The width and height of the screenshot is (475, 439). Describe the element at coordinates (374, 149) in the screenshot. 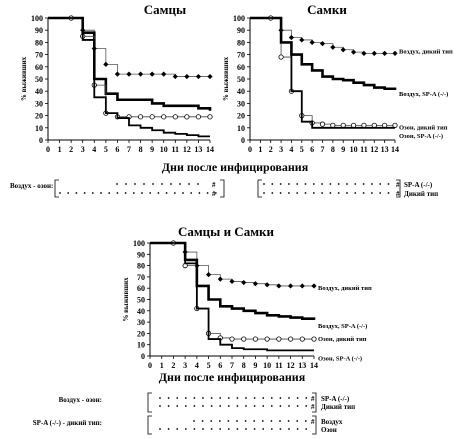

I see `females-x-tick-label: 12` at that location.